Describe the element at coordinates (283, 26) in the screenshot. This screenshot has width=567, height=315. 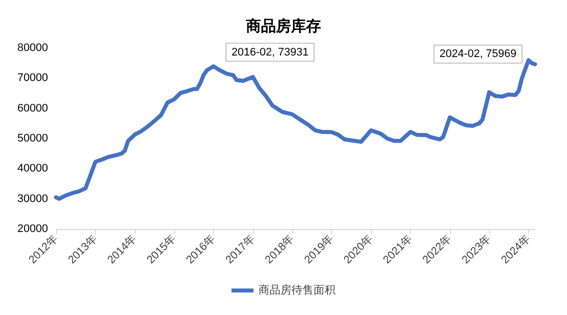
I see `chart-title: 商品房库存` at that location.